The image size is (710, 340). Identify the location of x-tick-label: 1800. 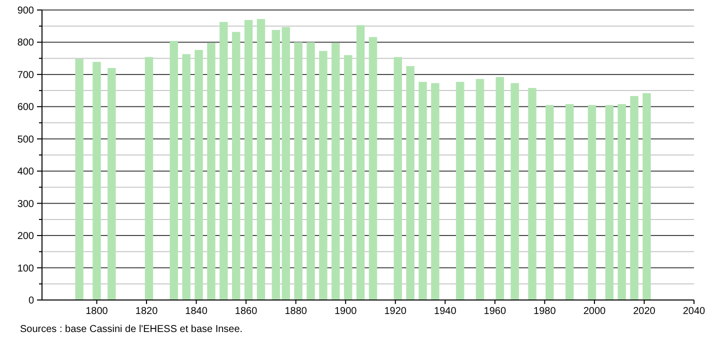
(97, 311).